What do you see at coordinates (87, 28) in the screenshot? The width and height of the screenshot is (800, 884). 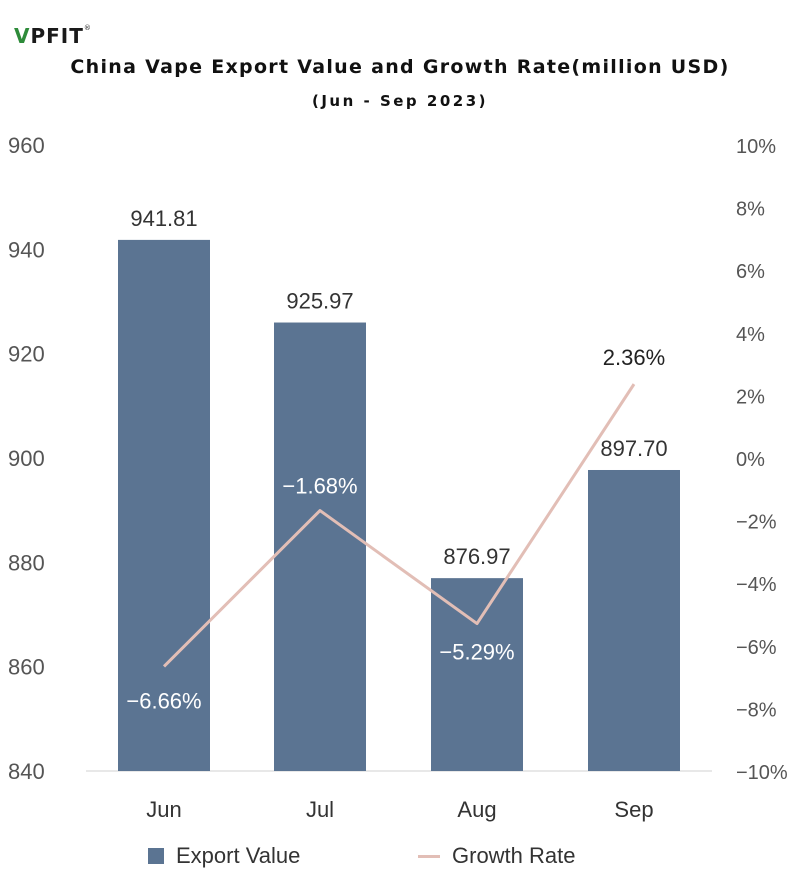 I see `registered-mark: ®` at bounding box center [87, 28].